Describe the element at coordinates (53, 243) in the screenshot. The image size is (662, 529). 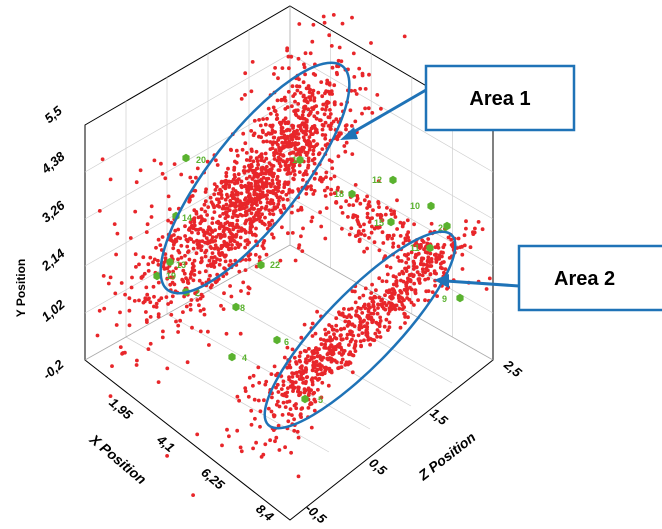
I see `y-axis-ticks: -0,2 1,02 2,14 3,26 4,38 5,5` at that location.